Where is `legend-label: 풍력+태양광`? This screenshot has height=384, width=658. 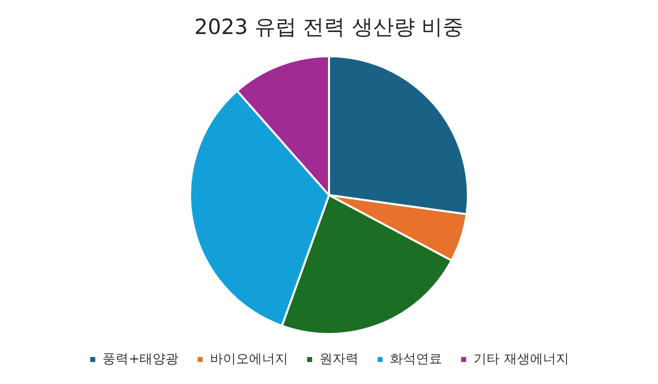 legend-label: 풍력+태양광 is located at coordinates (140, 359).